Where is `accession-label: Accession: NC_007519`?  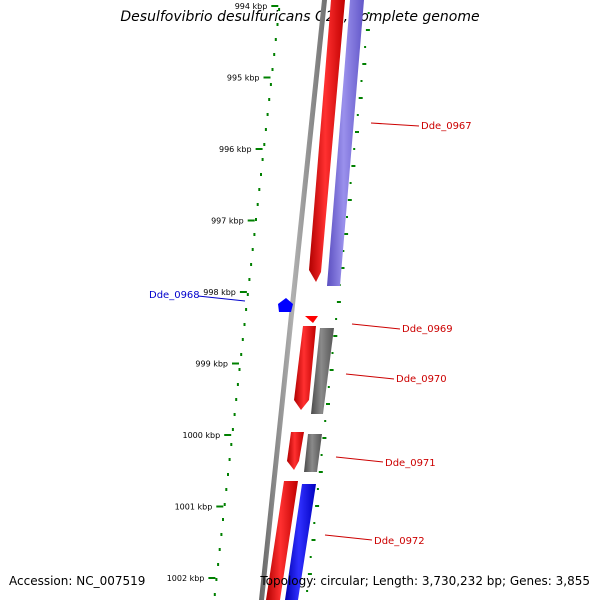 accession-label: Accession: NC_007519 is located at coordinates (77, 581).